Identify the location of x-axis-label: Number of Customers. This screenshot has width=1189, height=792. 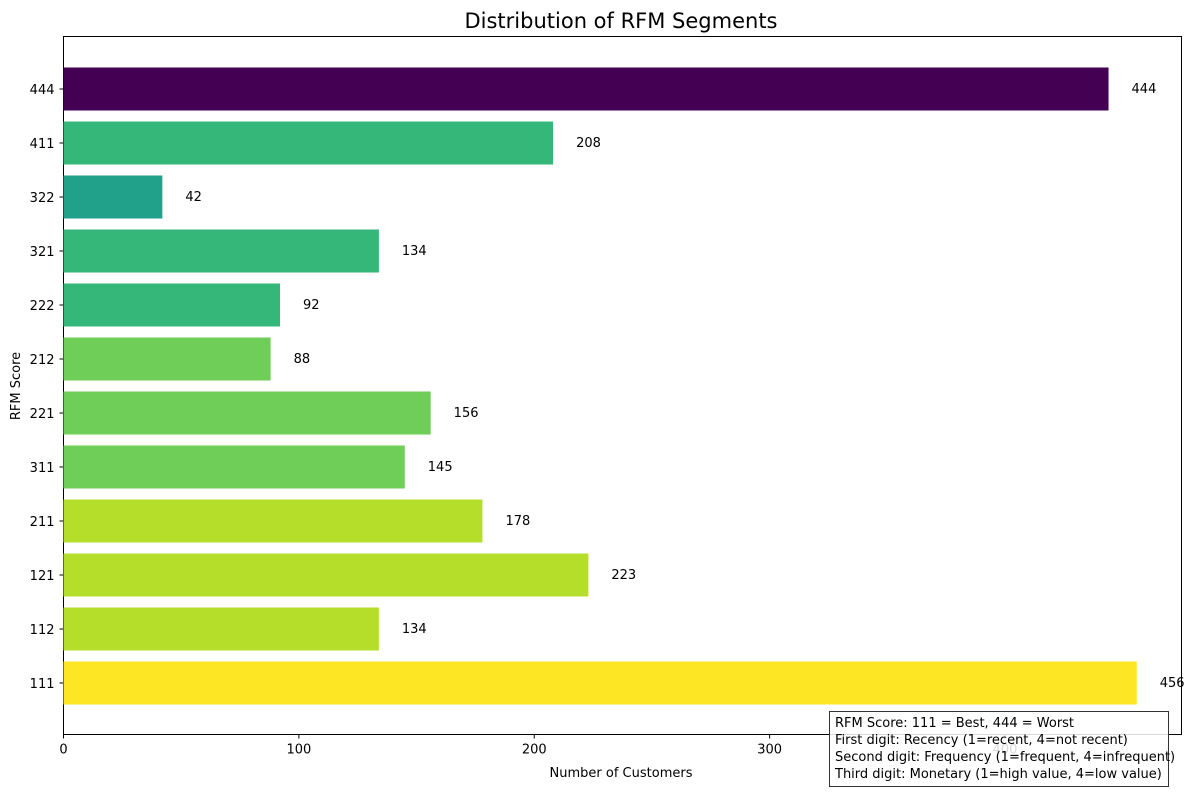
(621, 773).